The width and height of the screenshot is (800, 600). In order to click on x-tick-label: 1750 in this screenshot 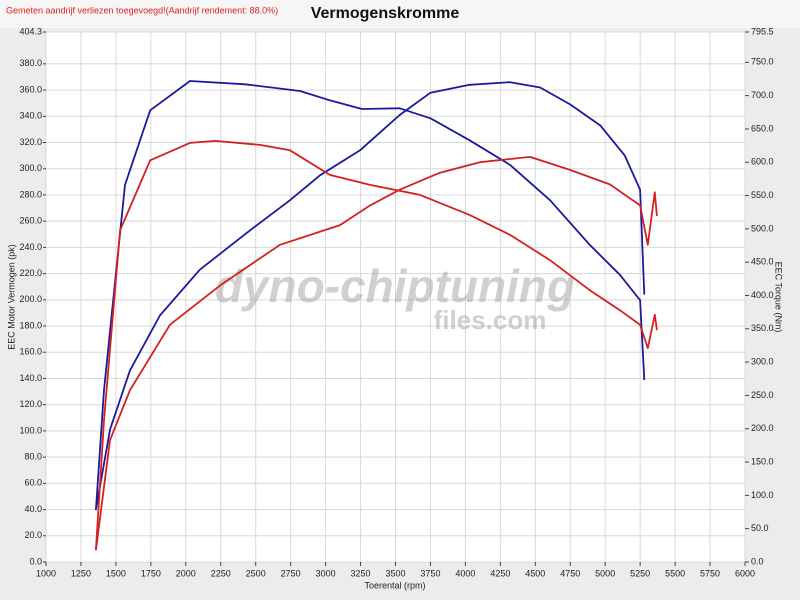, I will do `click(151, 573)`.